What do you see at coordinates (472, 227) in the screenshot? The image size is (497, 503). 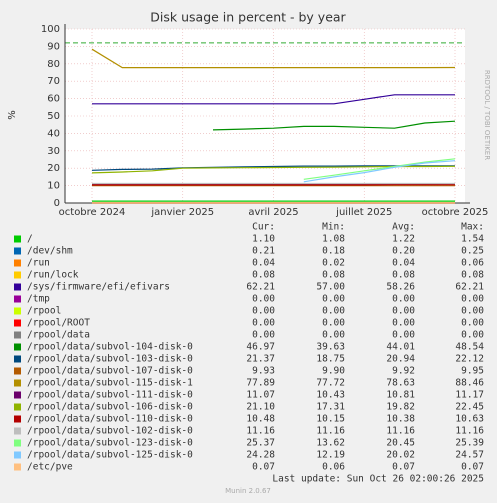 I see `column-header: Max:` at bounding box center [472, 227].